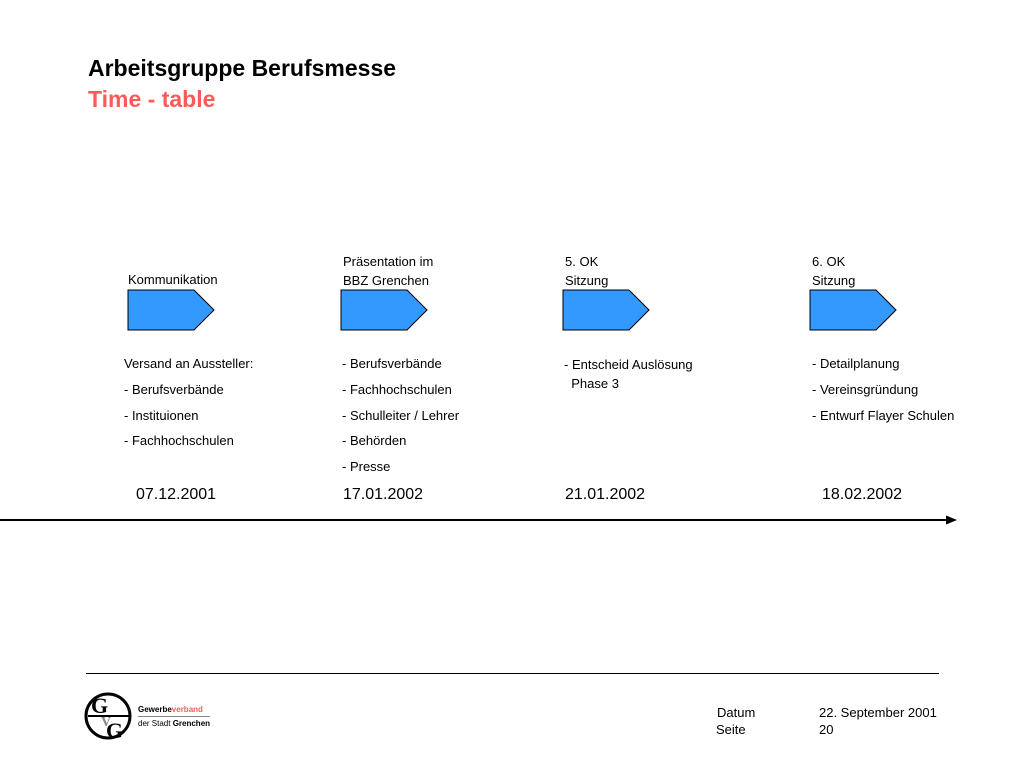 The image size is (1024, 768). What do you see at coordinates (829, 261) in the screenshot?
I see `milestone-label-line: 6. OK` at bounding box center [829, 261].